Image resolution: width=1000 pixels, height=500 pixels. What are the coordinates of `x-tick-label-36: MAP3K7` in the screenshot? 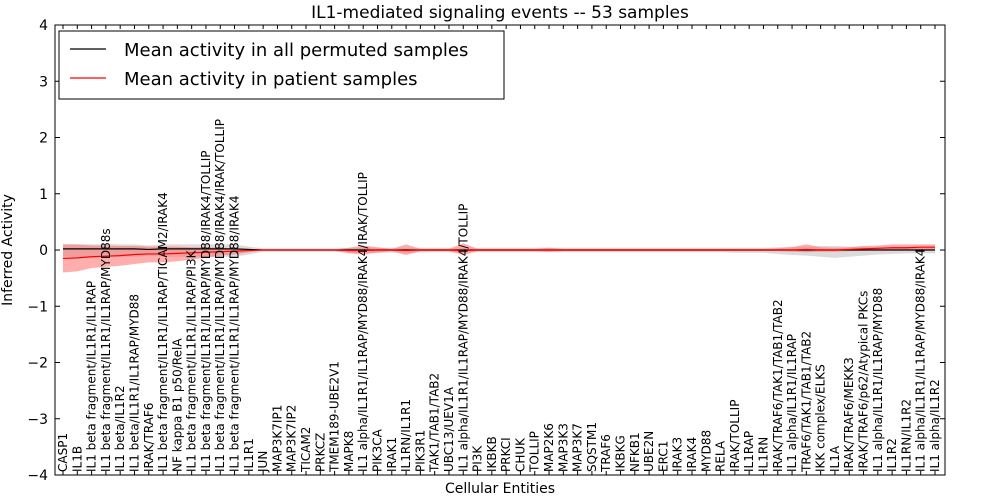 It's located at (578, 447).